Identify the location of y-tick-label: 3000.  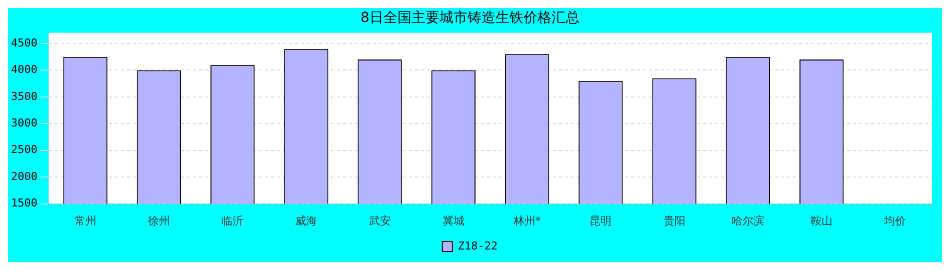
(24, 123).